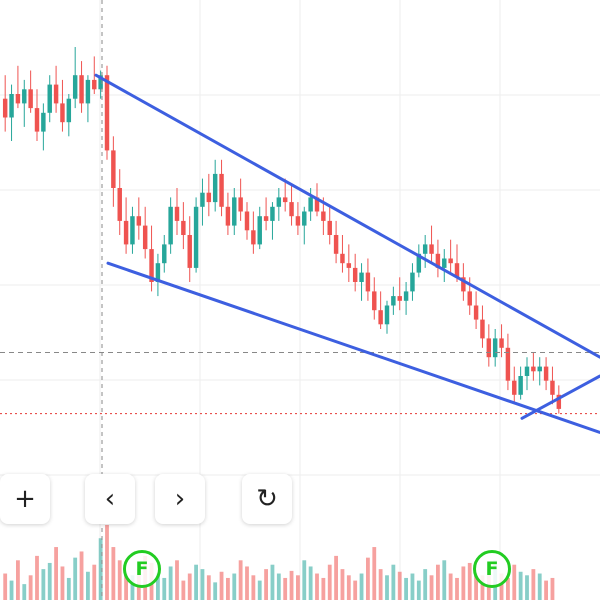 The width and height of the screenshot is (600, 600). I want to click on event-marker-2: F, so click(492, 569).